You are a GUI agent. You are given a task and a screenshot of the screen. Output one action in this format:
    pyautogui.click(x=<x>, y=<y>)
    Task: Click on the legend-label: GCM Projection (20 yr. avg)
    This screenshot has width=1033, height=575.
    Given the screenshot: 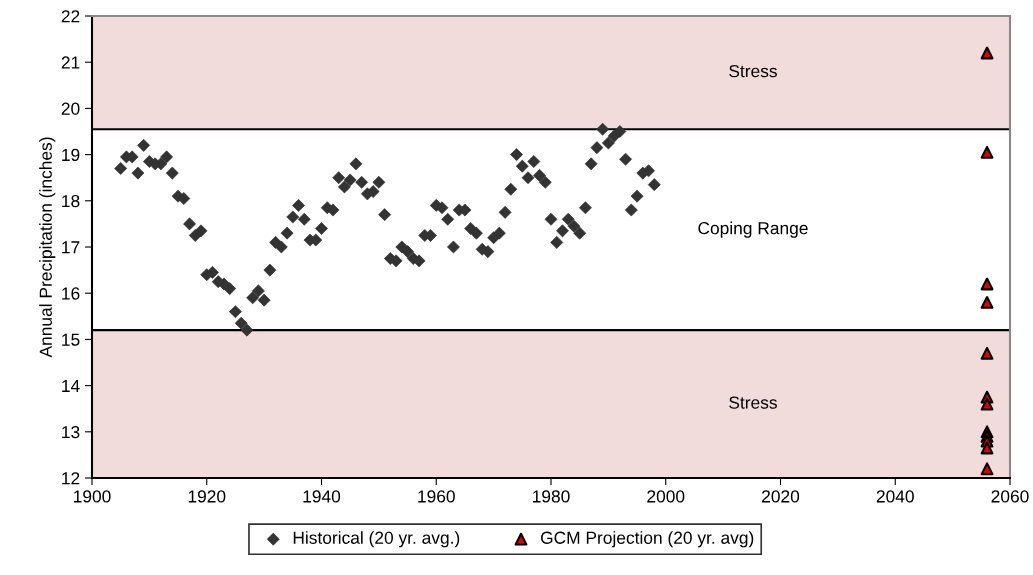 What is the action you would take?
    pyautogui.click(x=647, y=539)
    